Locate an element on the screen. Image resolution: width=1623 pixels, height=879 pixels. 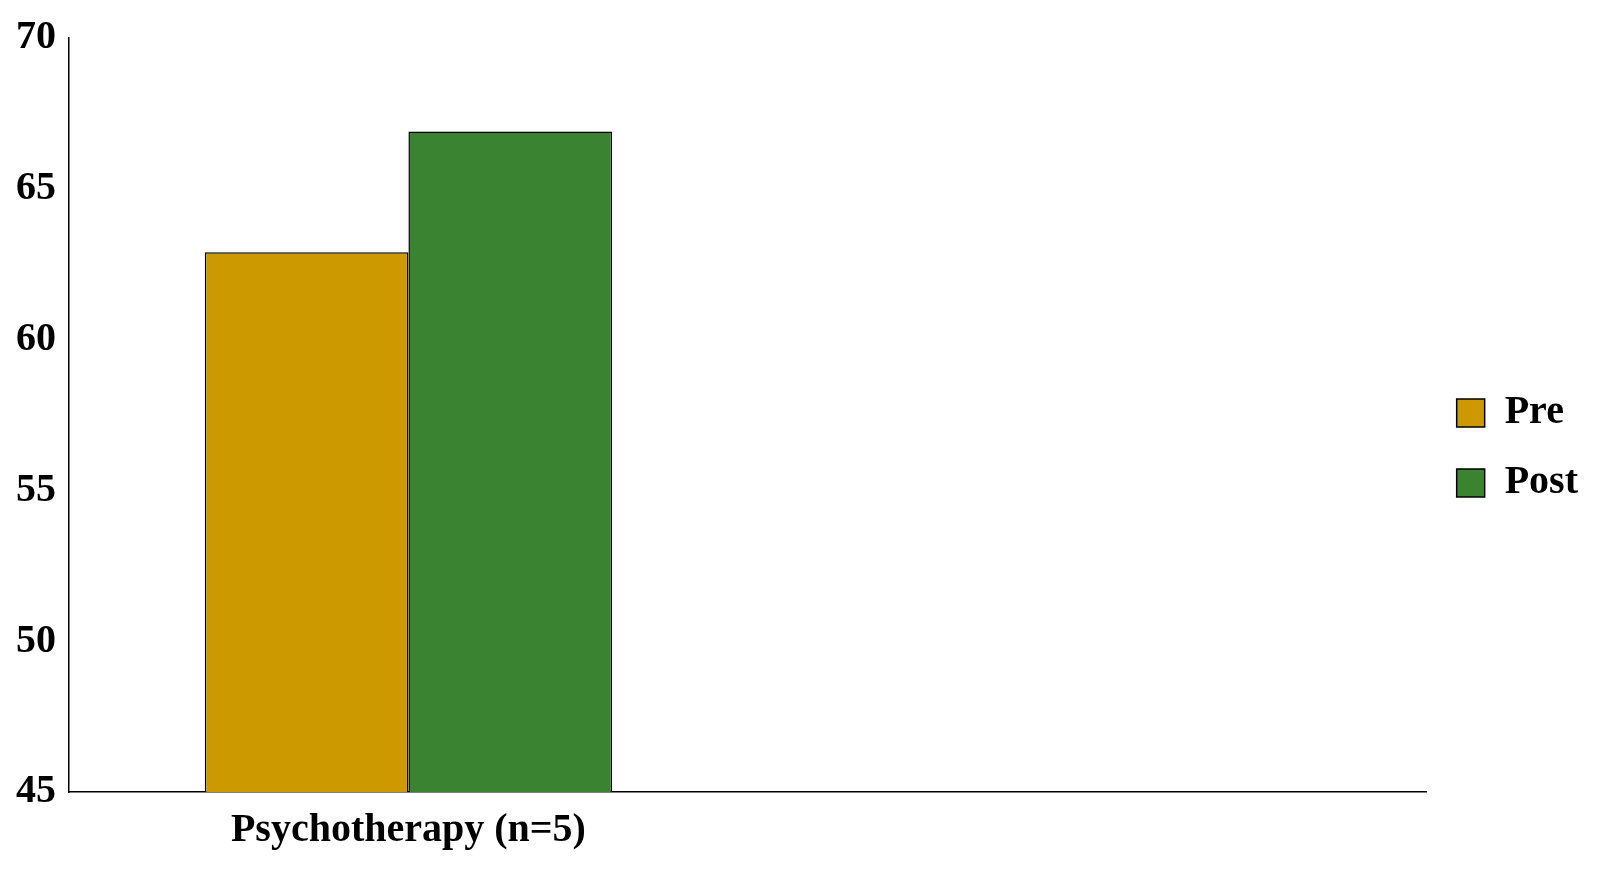
y-tick-label: 45 is located at coordinates (36, 789).